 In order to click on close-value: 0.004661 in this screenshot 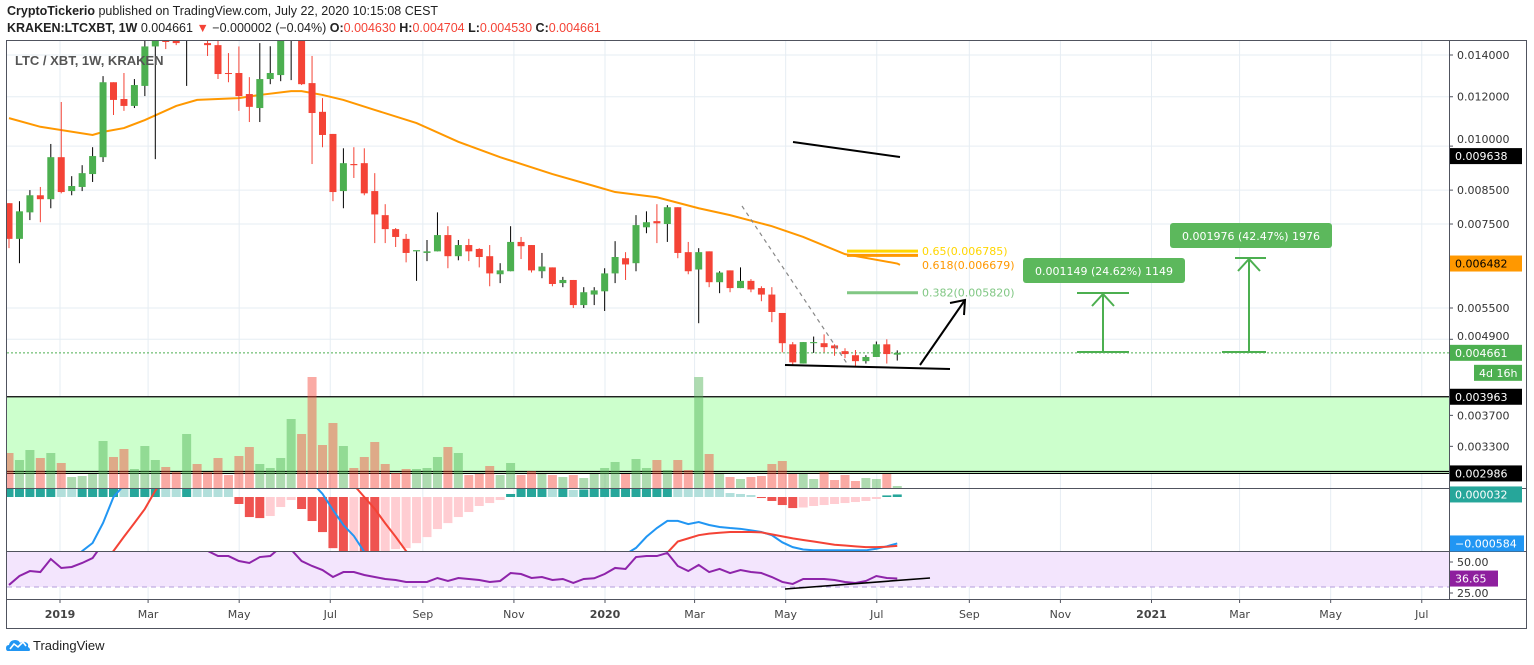, I will do `click(574, 28)`.